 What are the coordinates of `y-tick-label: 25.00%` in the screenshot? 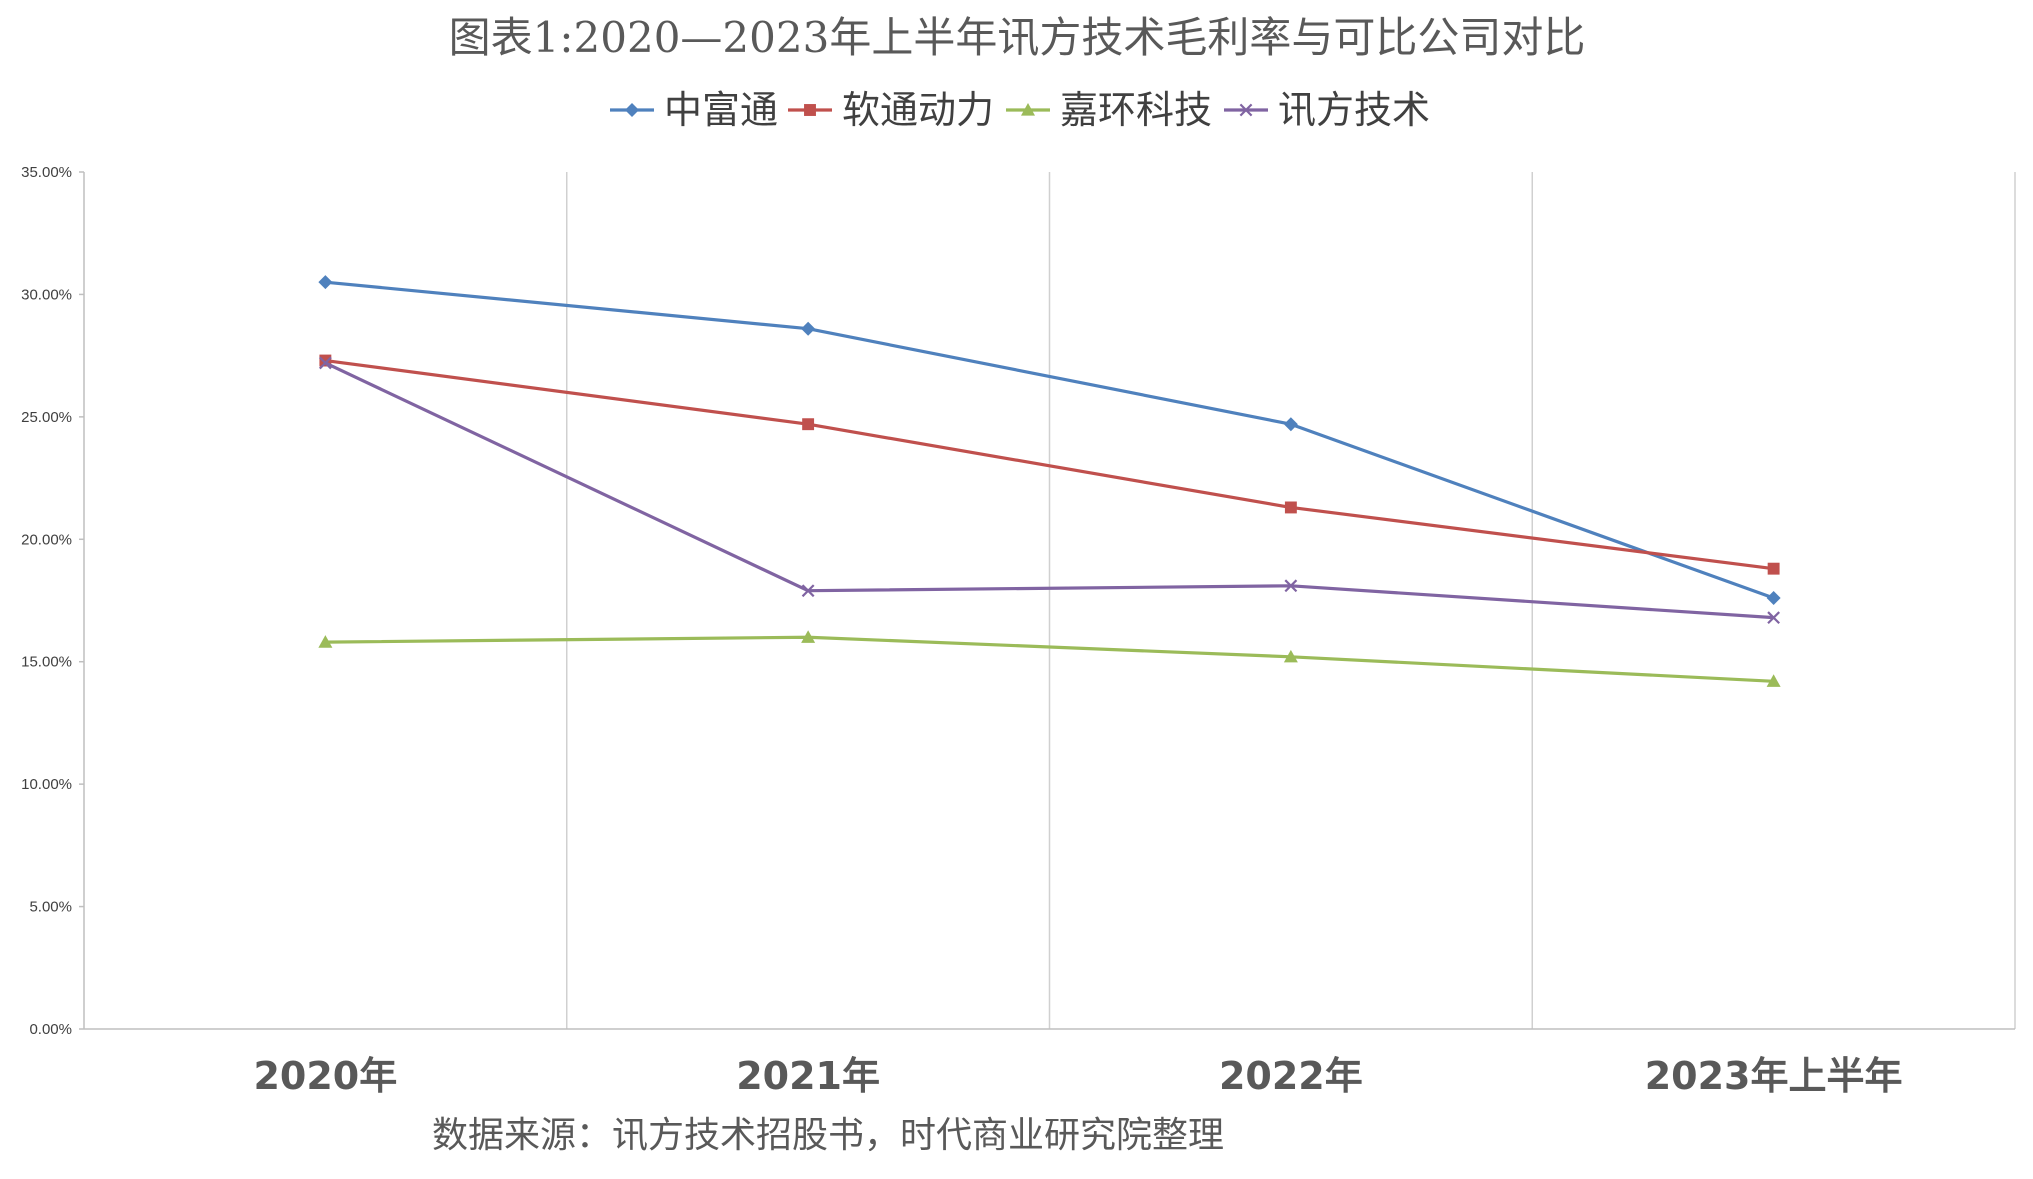 It's located at (46, 417).